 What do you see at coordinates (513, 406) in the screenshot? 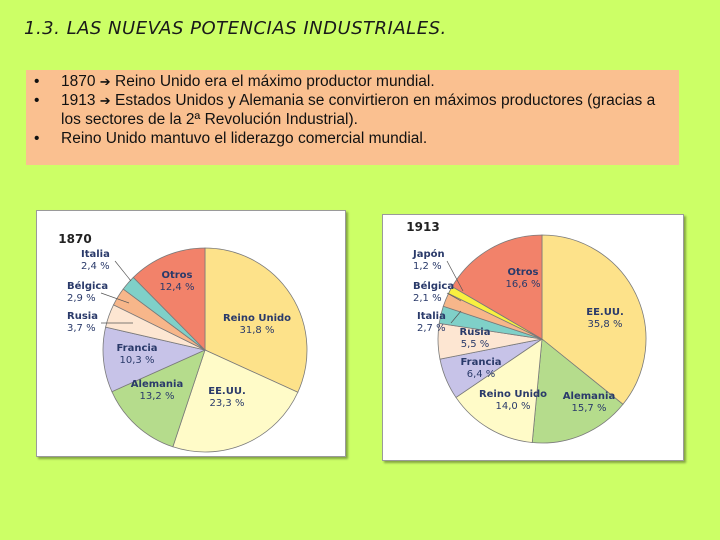
I see `slice-value-1913-reino-unido: 14,0 %` at bounding box center [513, 406].